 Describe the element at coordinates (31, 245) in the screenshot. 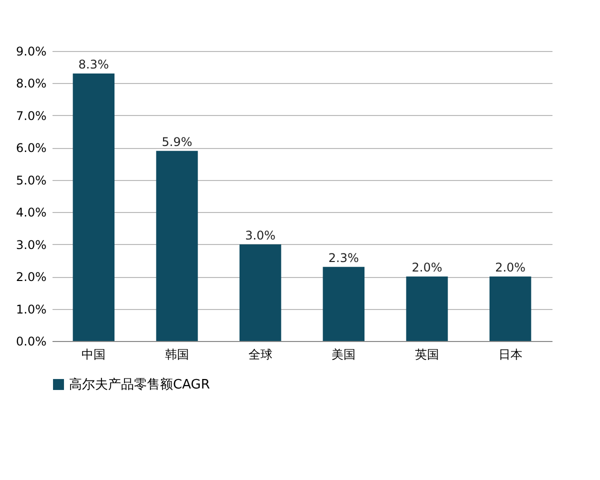

I see `y-tick-label: 3.0%` at that location.